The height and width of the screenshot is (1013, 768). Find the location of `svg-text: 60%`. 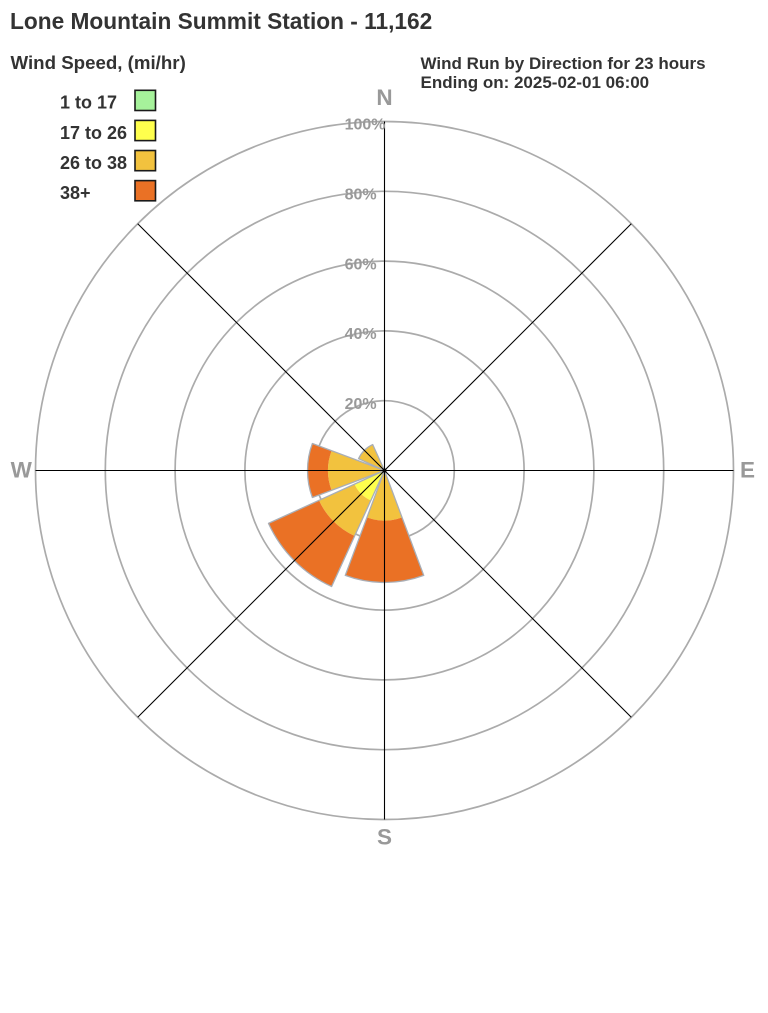

svg-text: 60% is located at coordinates (361, 264).